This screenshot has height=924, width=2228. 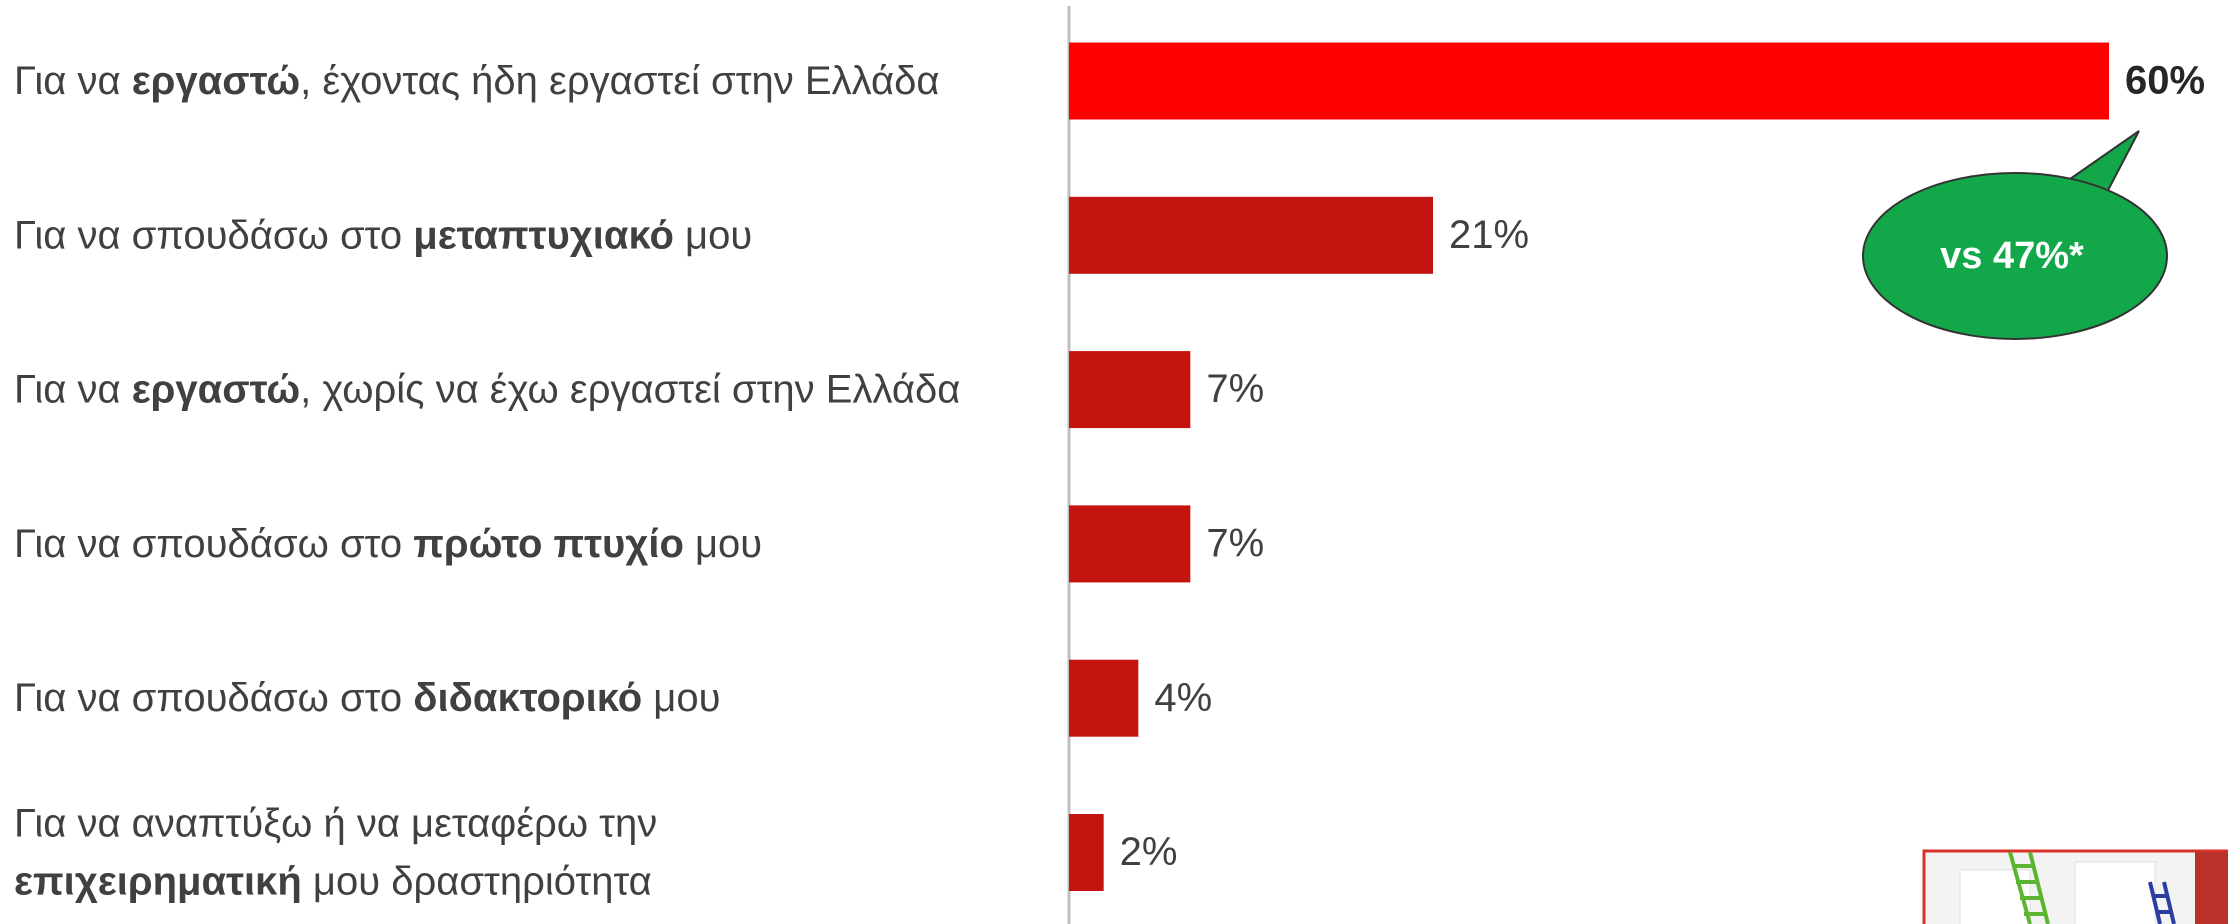 I want to click on label-part: Για να αναπτύξω ή να μεταφέρω την, so click(x=335, y=823).